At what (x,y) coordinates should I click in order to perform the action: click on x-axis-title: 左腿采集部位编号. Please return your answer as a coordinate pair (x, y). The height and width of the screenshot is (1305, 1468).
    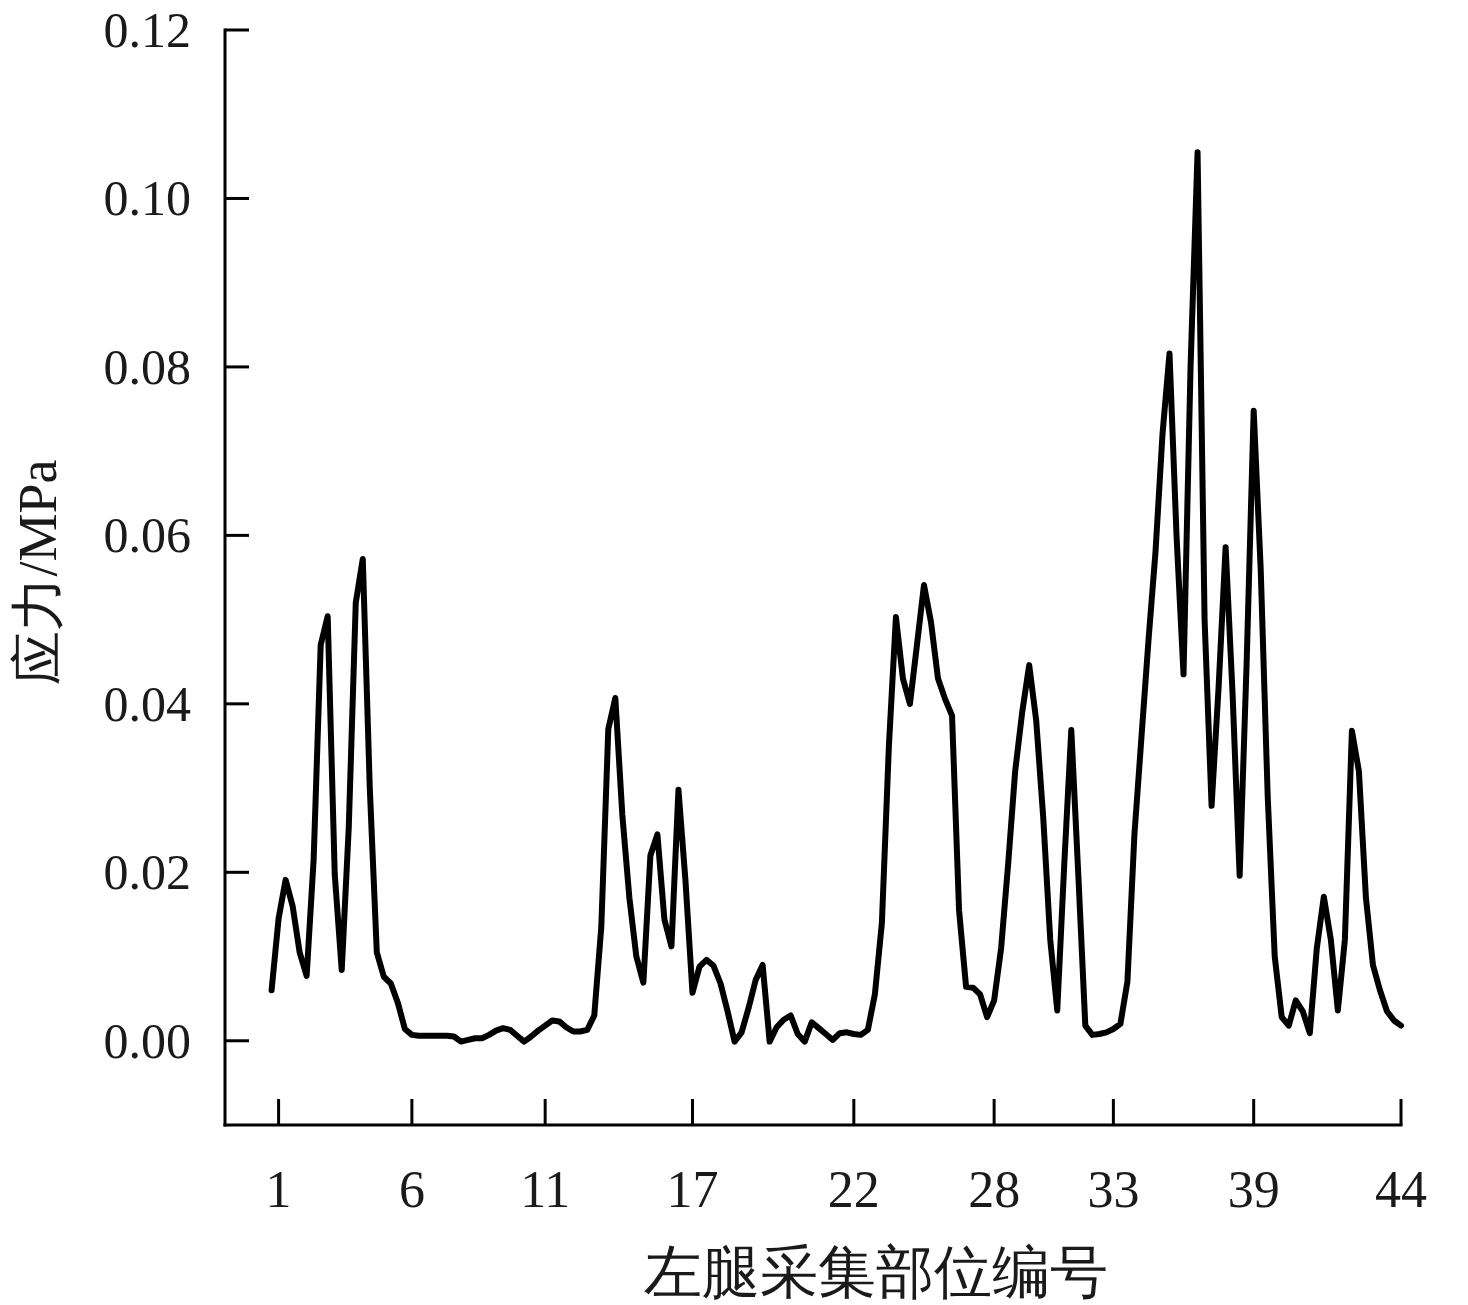
    Looking at the image, I should click on (876, 1272).